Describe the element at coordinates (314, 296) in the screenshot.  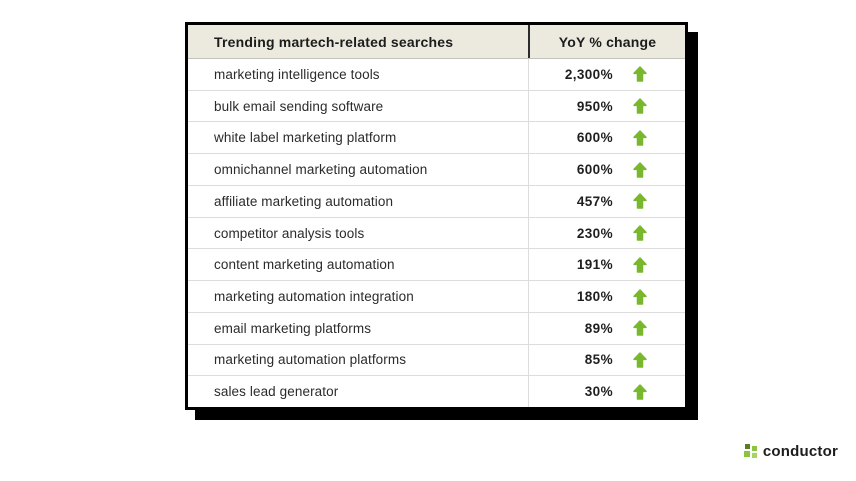
I see `search-term: marketing automation integration` at that location.